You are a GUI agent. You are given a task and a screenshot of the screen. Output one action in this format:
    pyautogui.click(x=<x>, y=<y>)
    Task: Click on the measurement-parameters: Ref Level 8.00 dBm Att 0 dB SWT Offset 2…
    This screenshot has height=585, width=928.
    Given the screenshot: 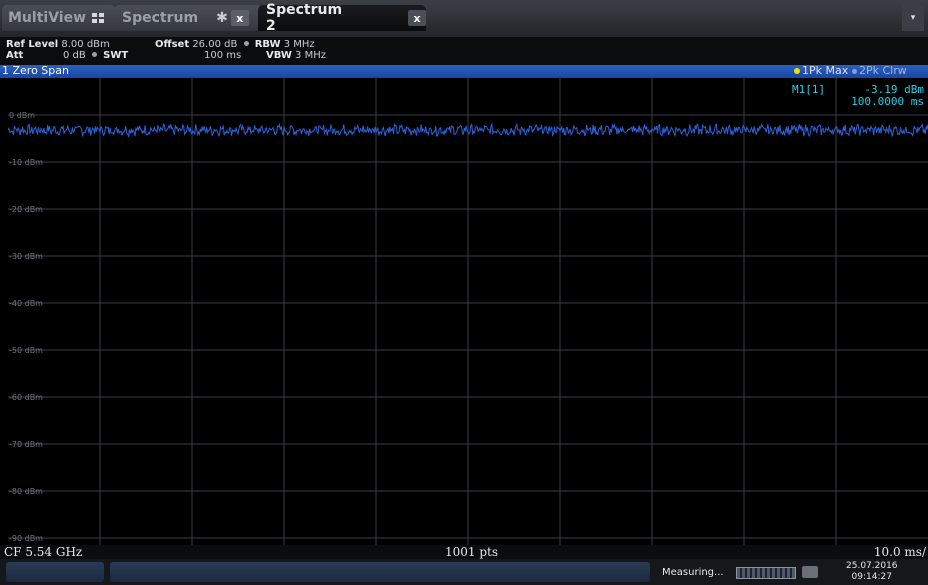 What is the action you would take?
    pyautogui.click(x=464, y=51)
    